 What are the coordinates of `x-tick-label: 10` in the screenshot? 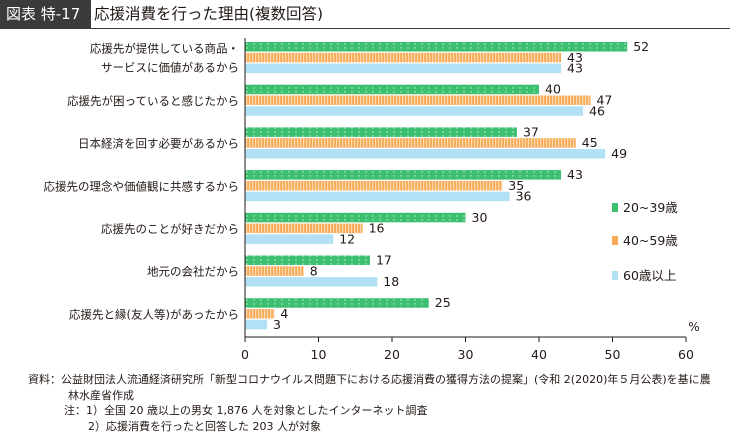 It's located at (319, 354).